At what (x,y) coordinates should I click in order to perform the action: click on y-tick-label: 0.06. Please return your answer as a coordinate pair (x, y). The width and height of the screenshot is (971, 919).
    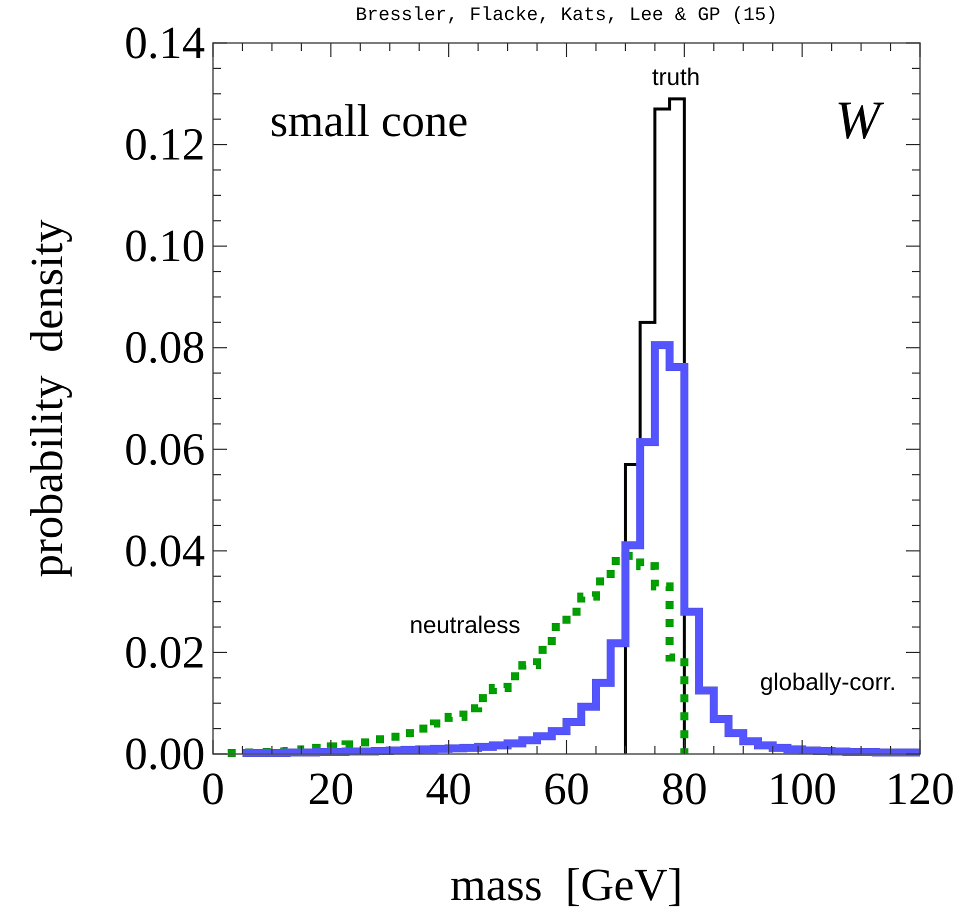
    Looking at the image, I should click on (164, 448).